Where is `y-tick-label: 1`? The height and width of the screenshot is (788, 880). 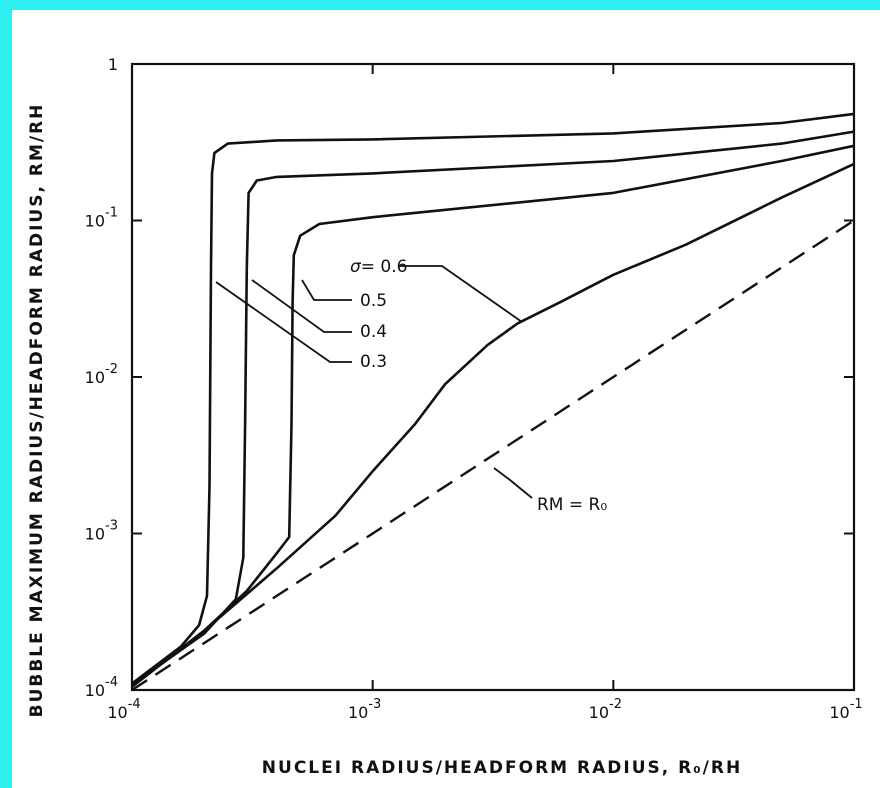
y-tick-label: 1 is located at coordinates (113, 64).